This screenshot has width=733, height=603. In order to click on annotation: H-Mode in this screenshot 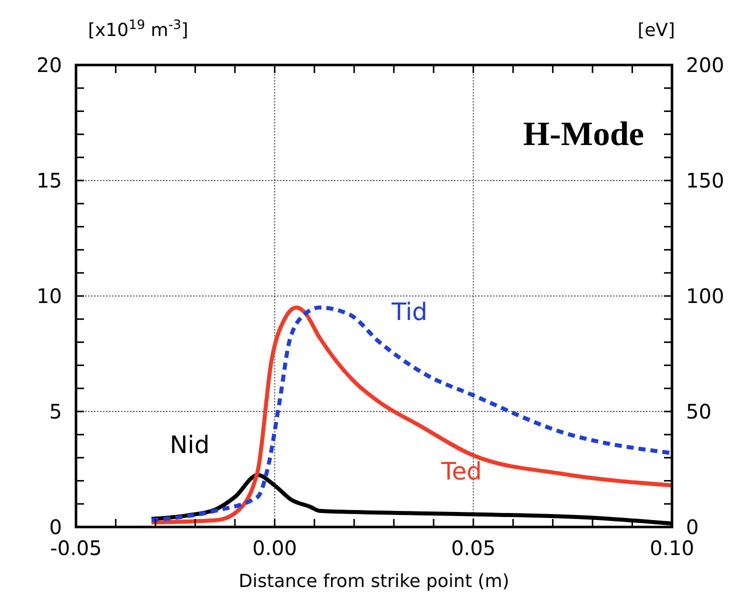, I will do `click(583, 134)`.